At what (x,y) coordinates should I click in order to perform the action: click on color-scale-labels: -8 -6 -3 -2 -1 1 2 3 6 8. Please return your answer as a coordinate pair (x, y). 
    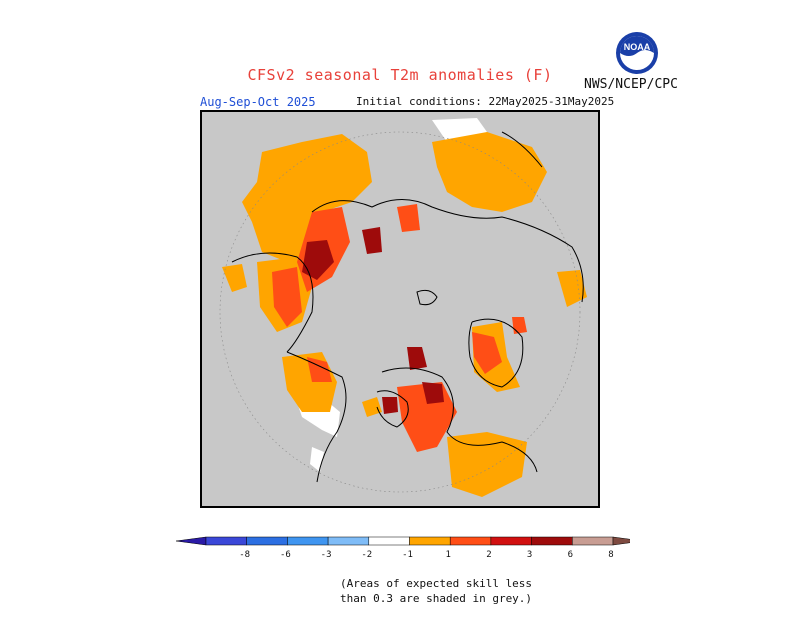
    Looking at the image, I should click on (426, 555).